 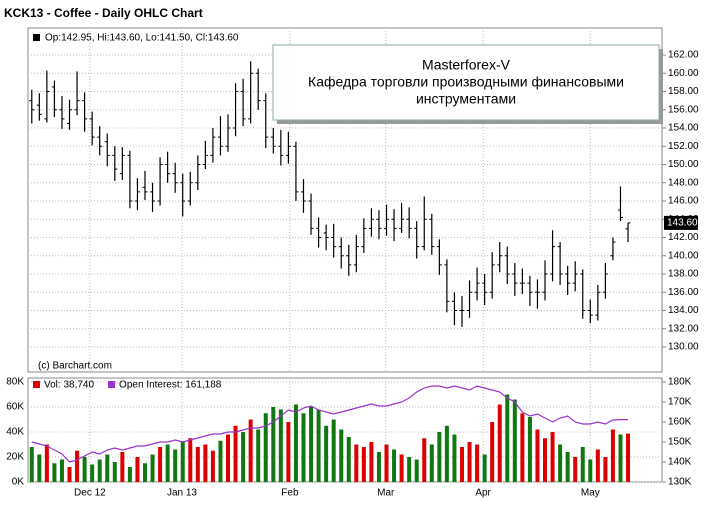 I want to click on annotation-box, so click(x=466, y=82).